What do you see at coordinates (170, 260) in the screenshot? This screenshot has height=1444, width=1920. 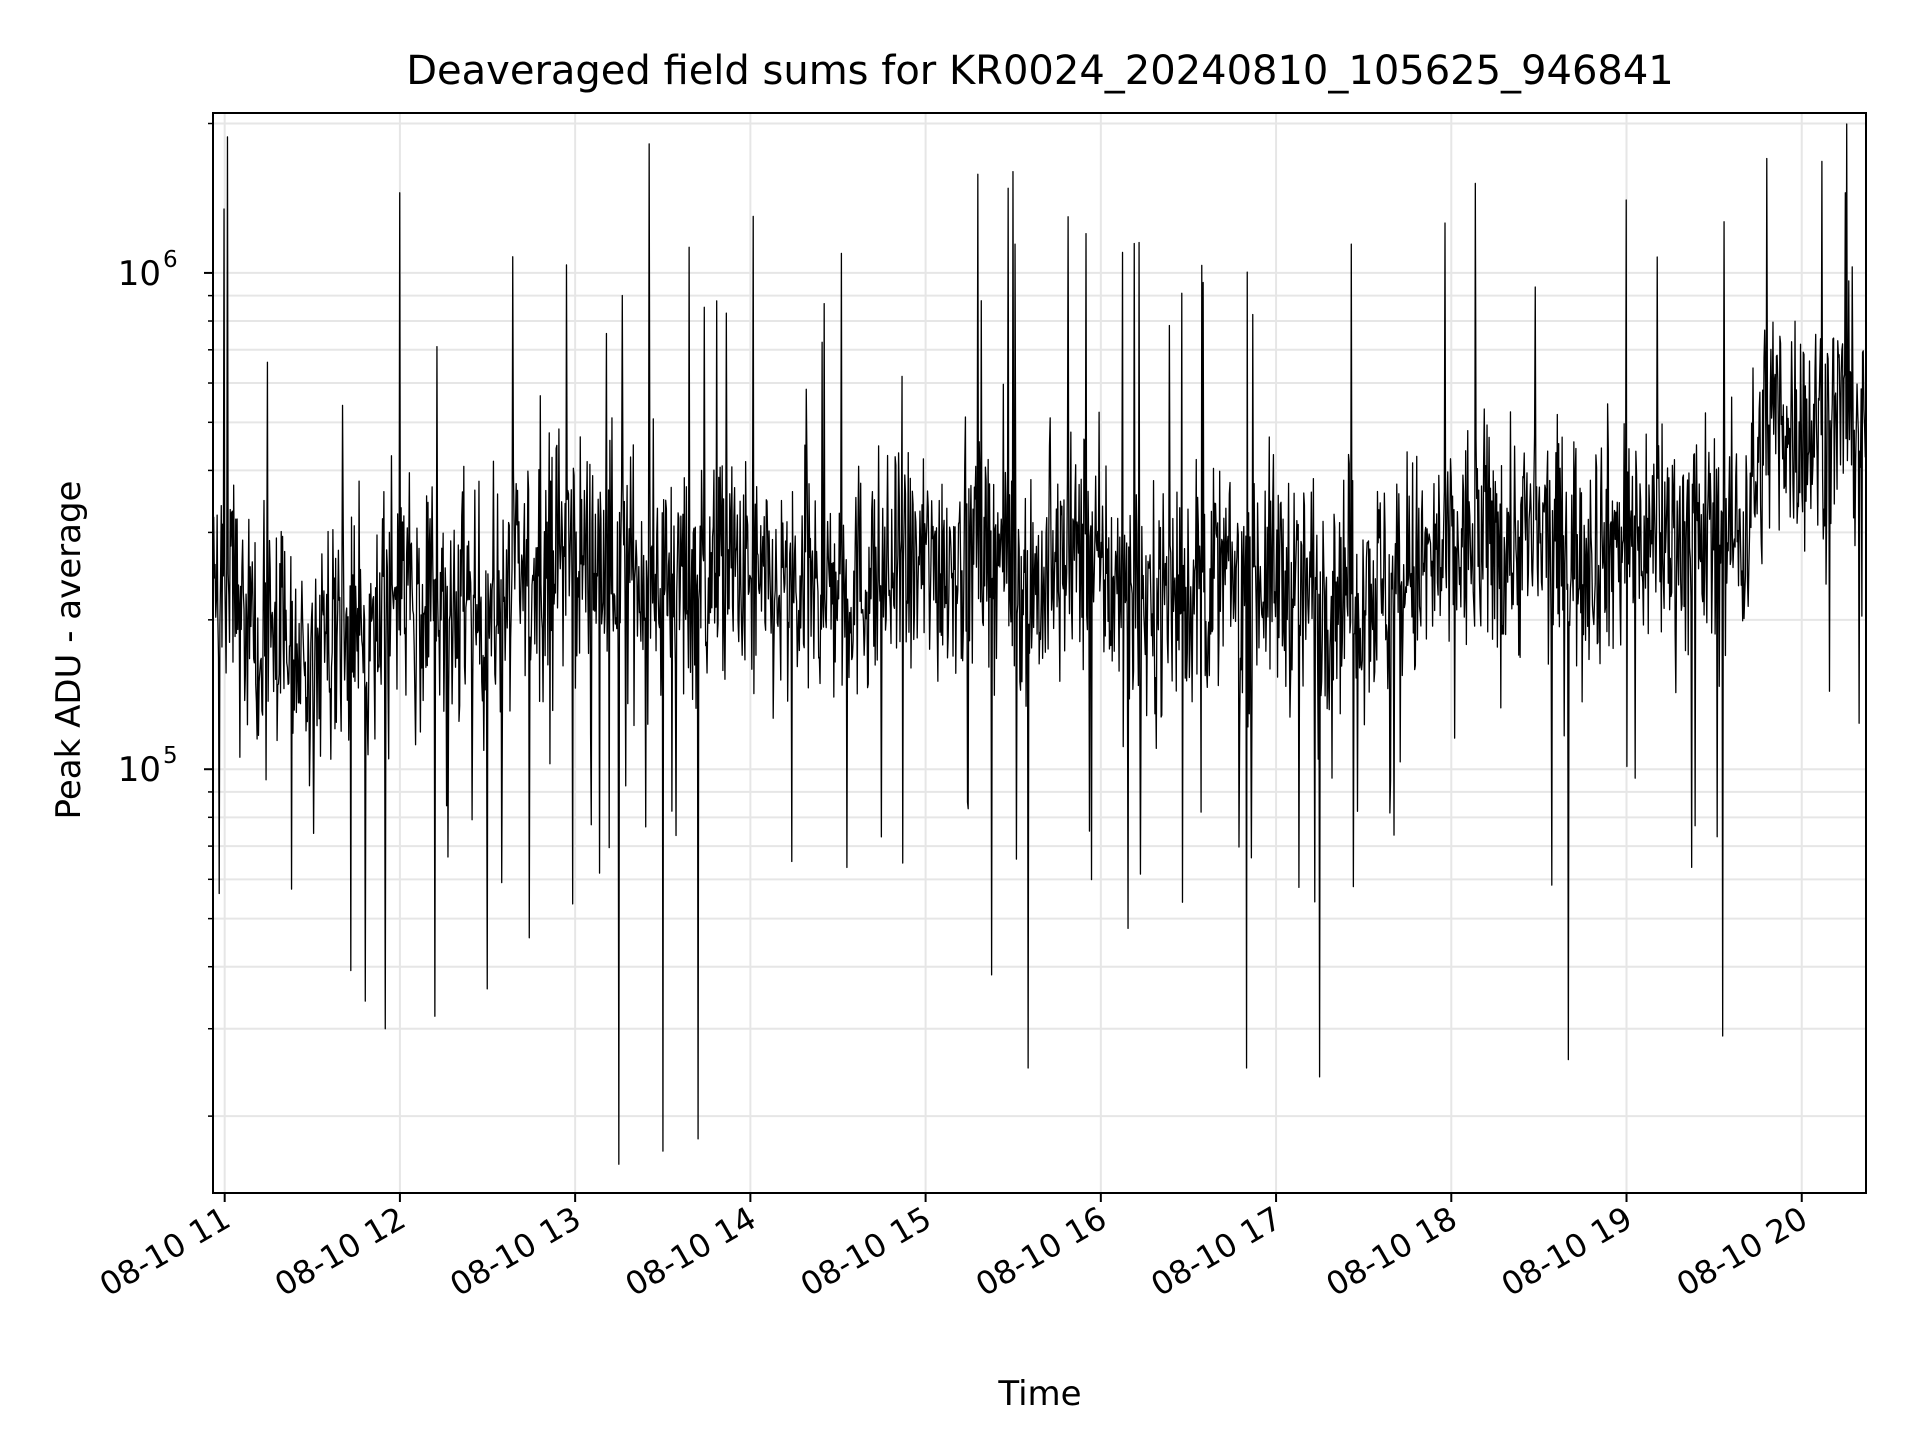 I see `y-tick-exponent: 6` at bounding box center [170, 260].